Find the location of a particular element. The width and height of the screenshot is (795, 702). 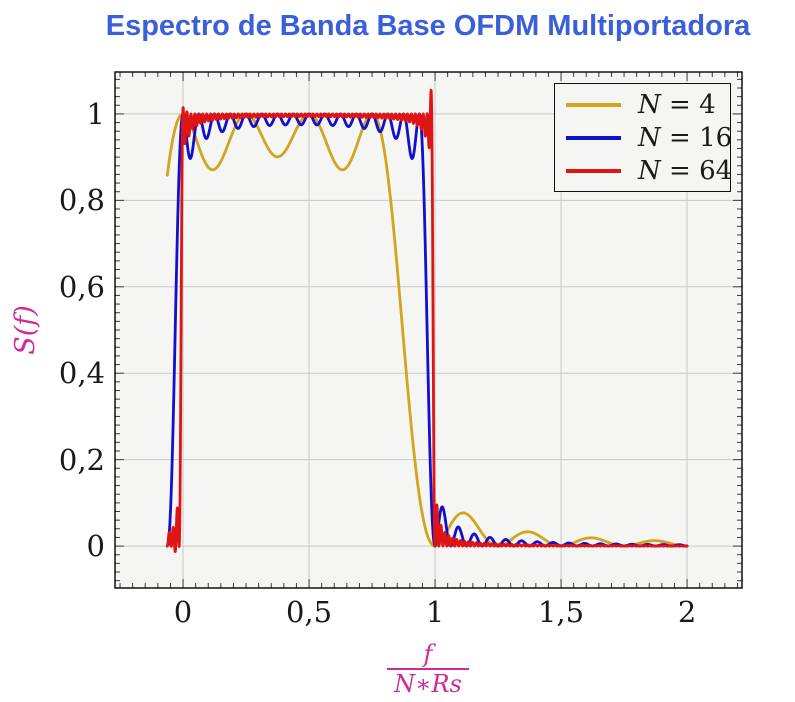

legend-label: N = 16 is located at coordinates (685, 138).